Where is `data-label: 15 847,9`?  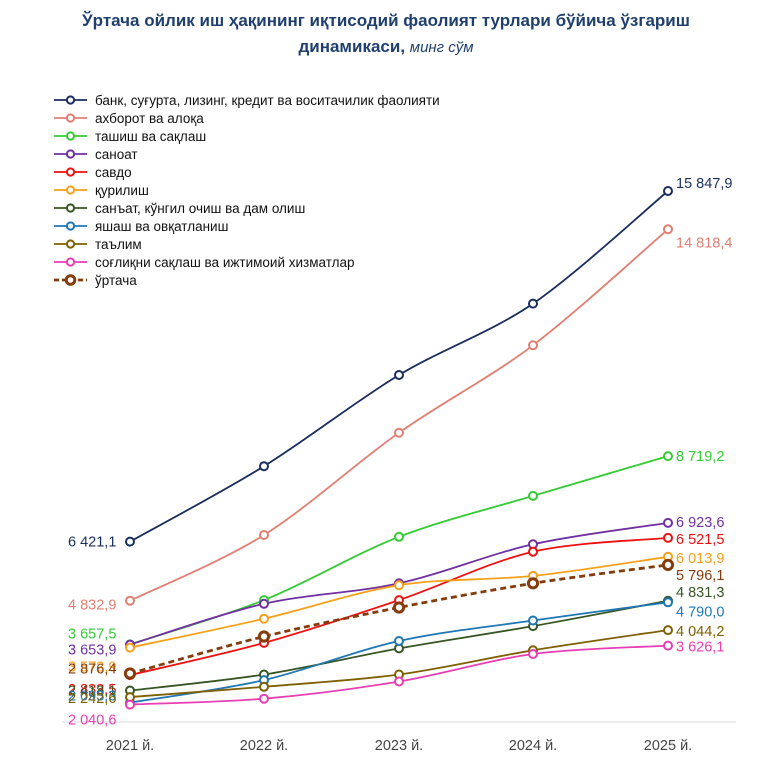
data-label: 15 847,9 is located at coordinates (704, 184).